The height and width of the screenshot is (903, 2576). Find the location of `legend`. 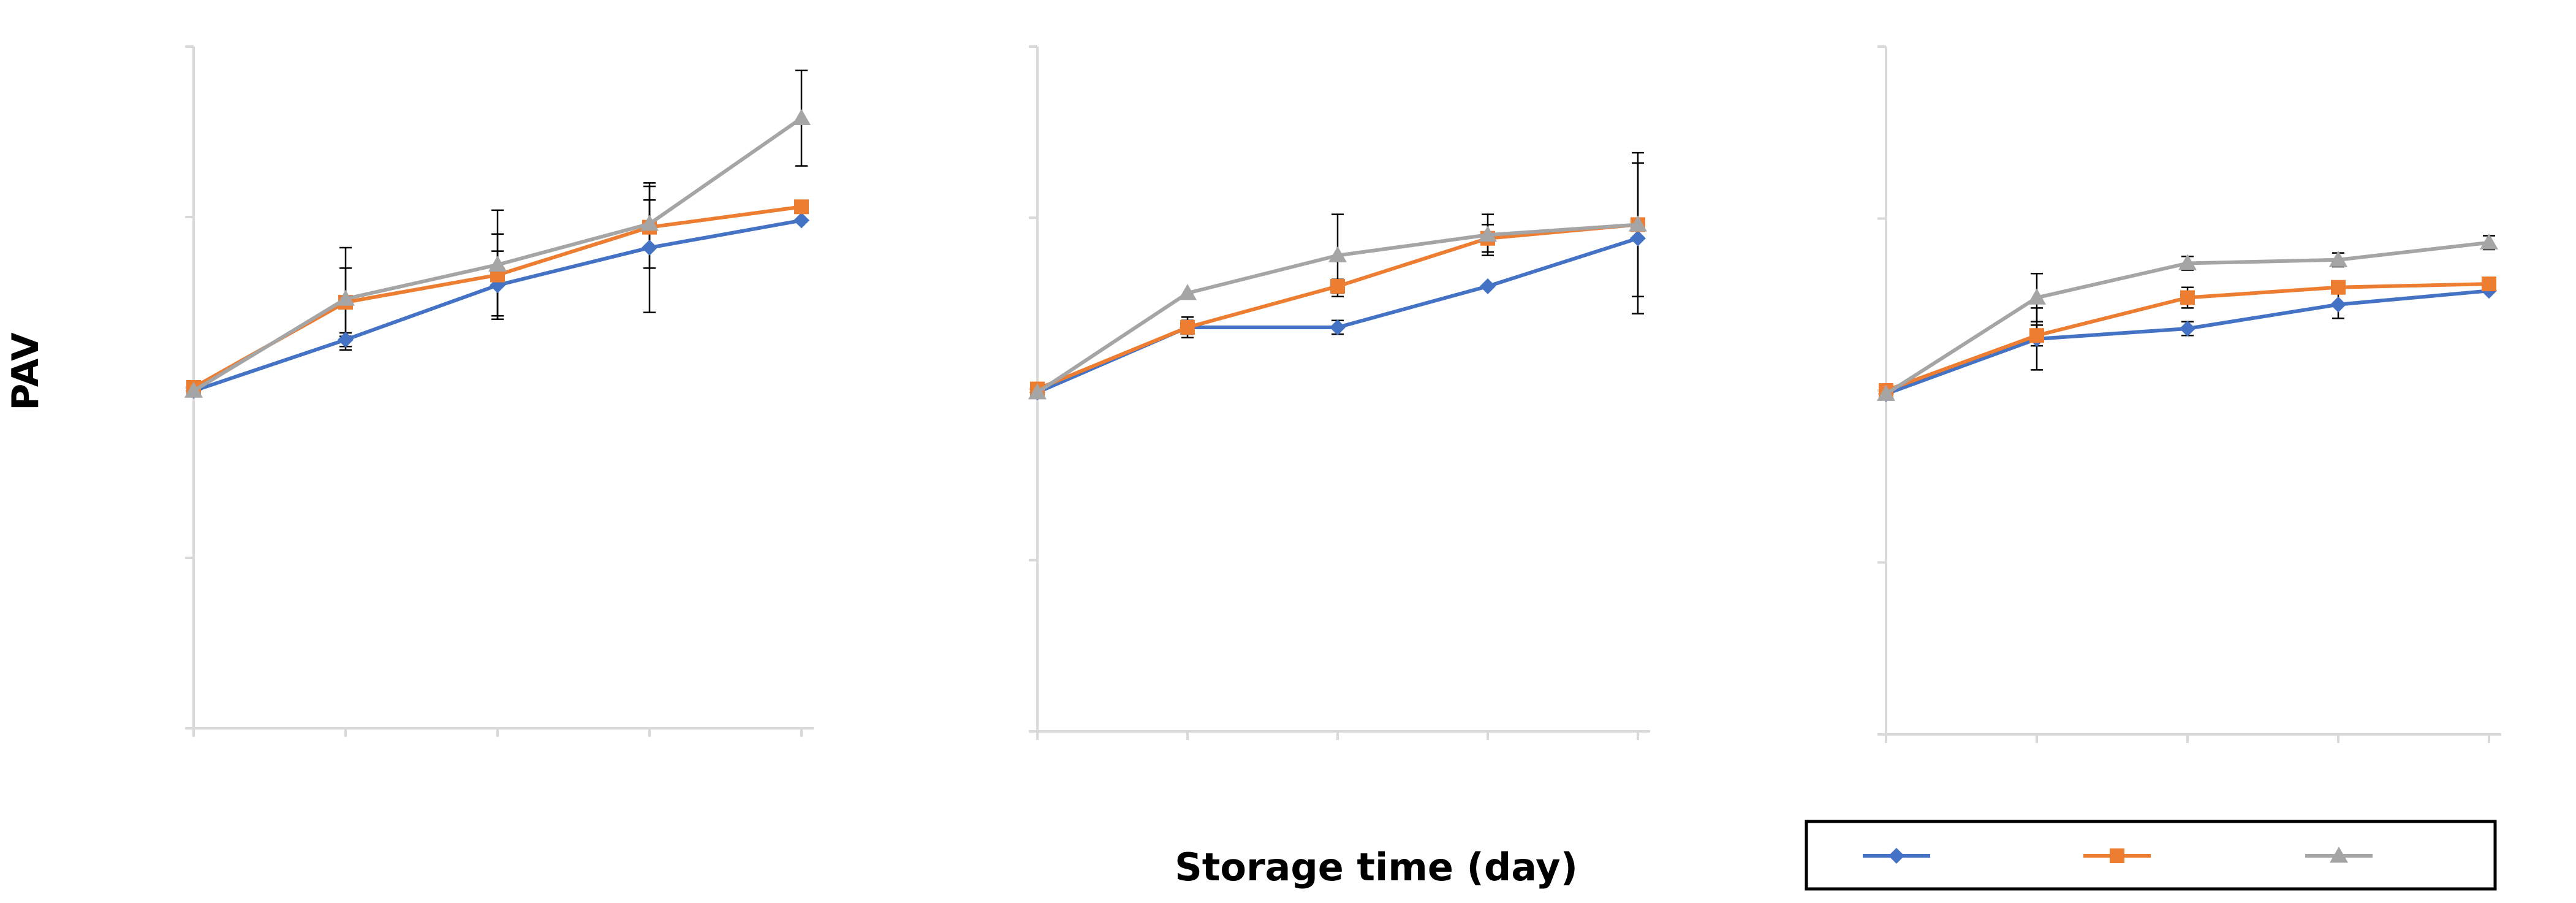

legend is located at coordinates (2151, 855).